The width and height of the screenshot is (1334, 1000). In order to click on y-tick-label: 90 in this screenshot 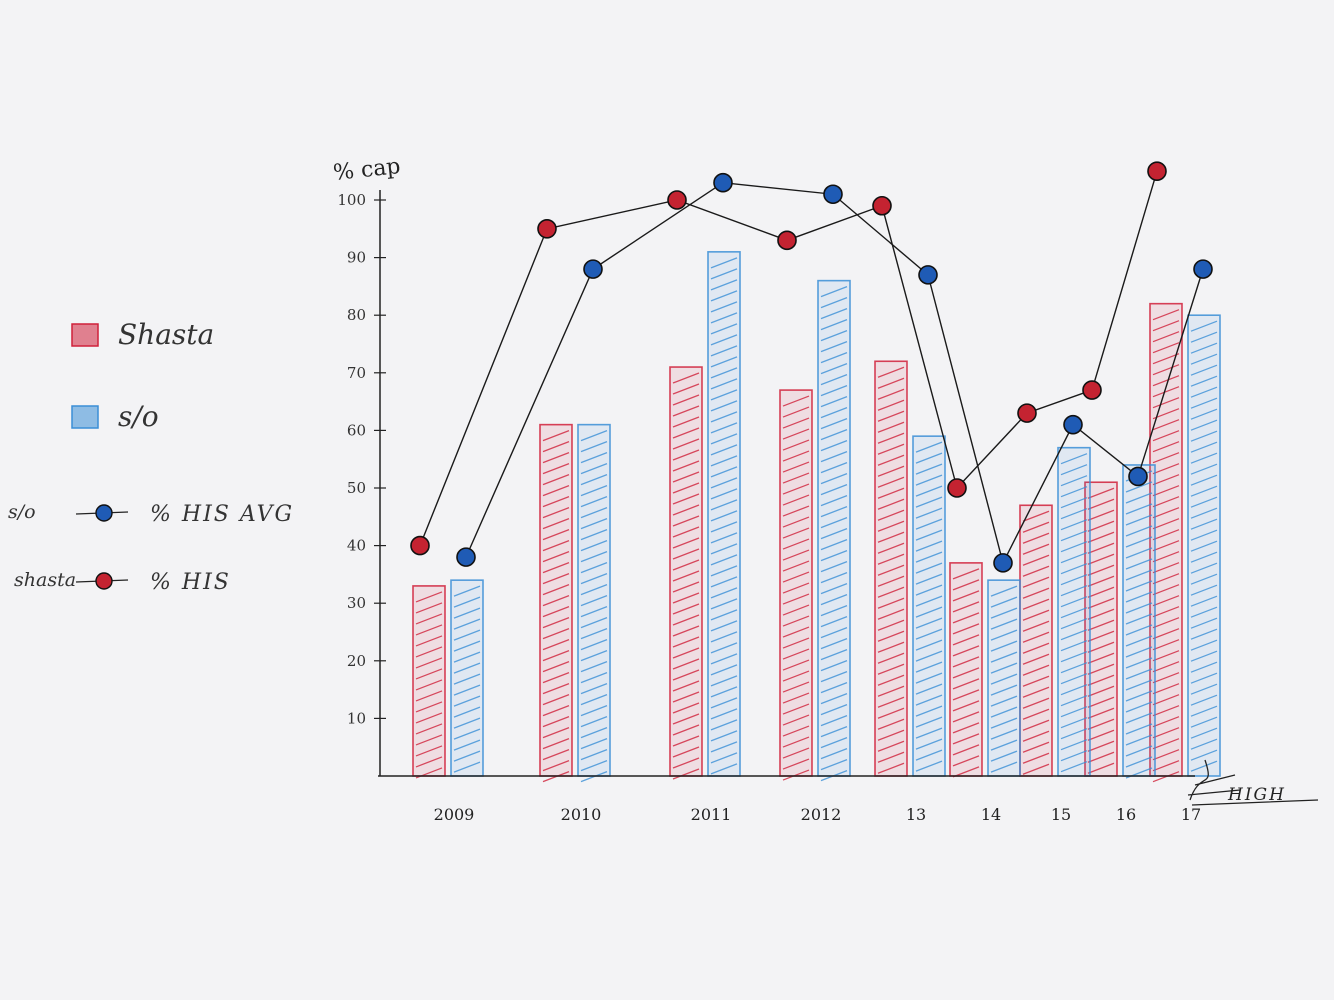, I will do `click(356, 258)`.